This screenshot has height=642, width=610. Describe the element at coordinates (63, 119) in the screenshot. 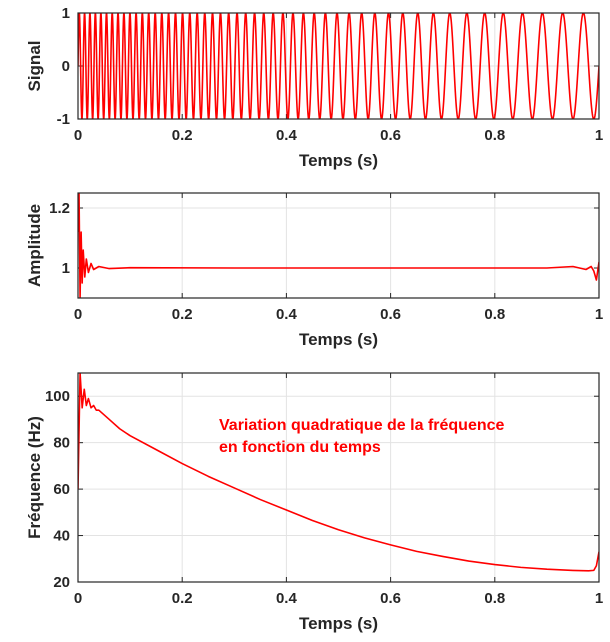

I see `y-tick-label: -1` at that location.